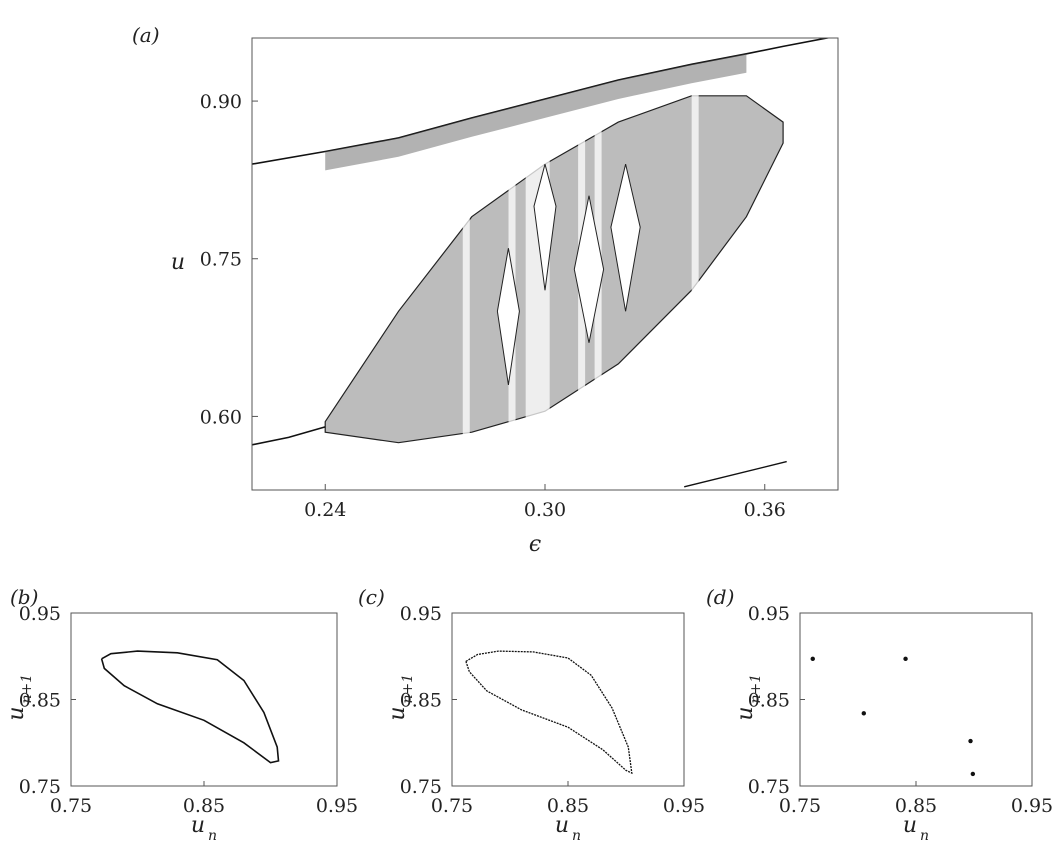 The height and width of the screenshot is (856, 1062). I want to click on panel-b-ylabel: u, so click(16, 713).